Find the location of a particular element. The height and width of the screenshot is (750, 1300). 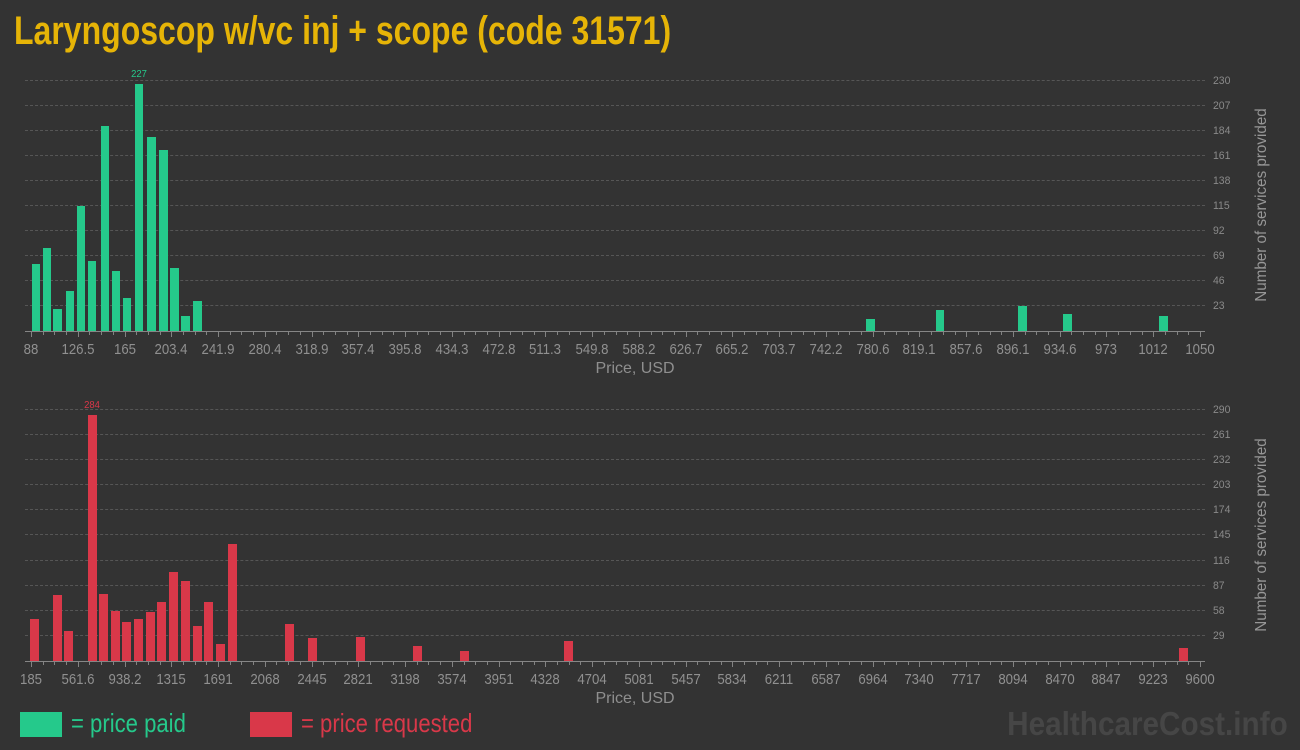

x-tick-label: 8470 is located at coordinates (1060, 679).